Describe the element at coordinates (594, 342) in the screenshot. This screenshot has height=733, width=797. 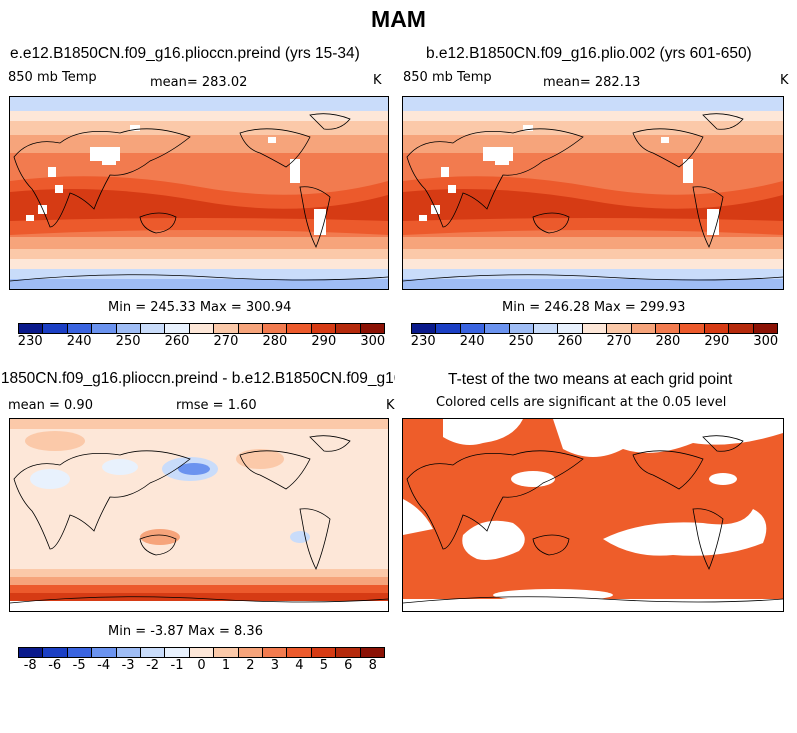
I see `panel2-colorbar-ticks: 230 240 250 260 270 280 290 300` at that location.